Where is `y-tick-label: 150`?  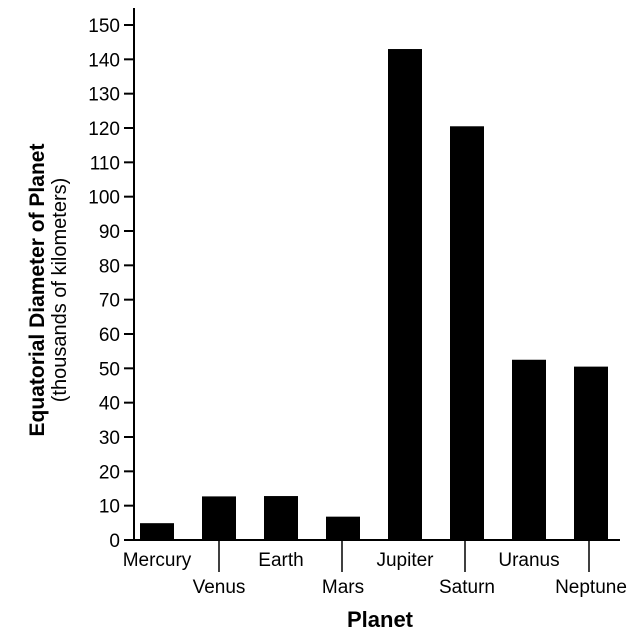 y-tick-label: 150 is located at coordinates (104, 26).